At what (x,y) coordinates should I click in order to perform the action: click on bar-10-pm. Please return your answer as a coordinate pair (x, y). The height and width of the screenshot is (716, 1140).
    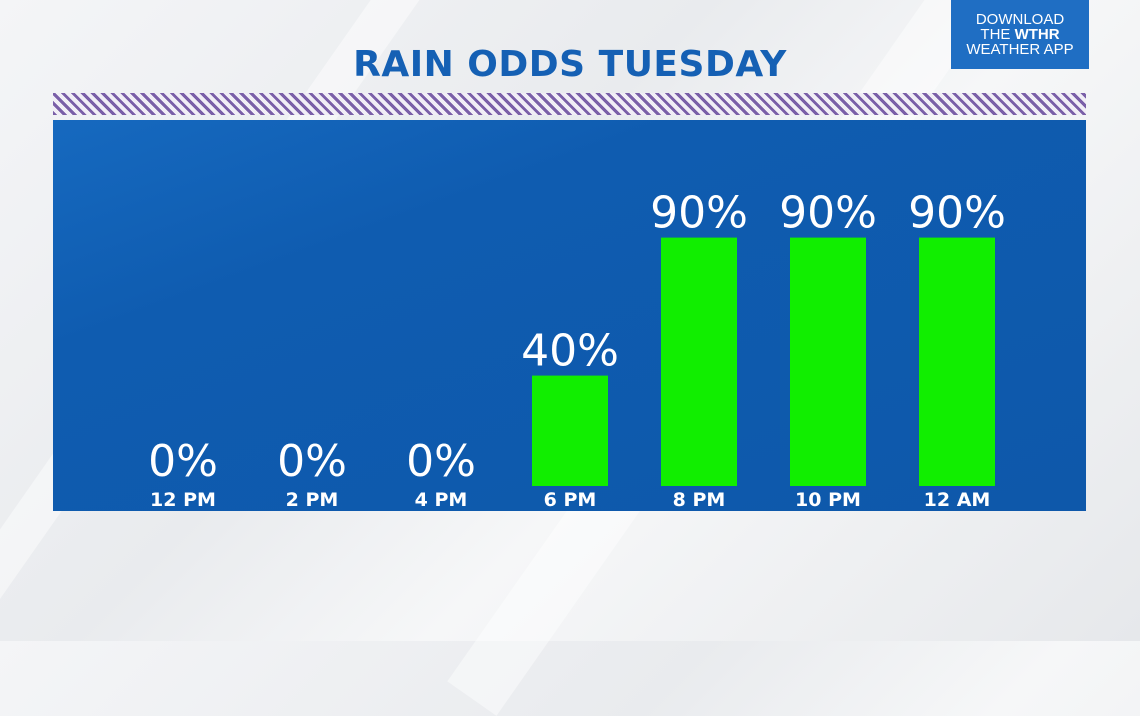
    Looking at the image, I should click on (828, 361).